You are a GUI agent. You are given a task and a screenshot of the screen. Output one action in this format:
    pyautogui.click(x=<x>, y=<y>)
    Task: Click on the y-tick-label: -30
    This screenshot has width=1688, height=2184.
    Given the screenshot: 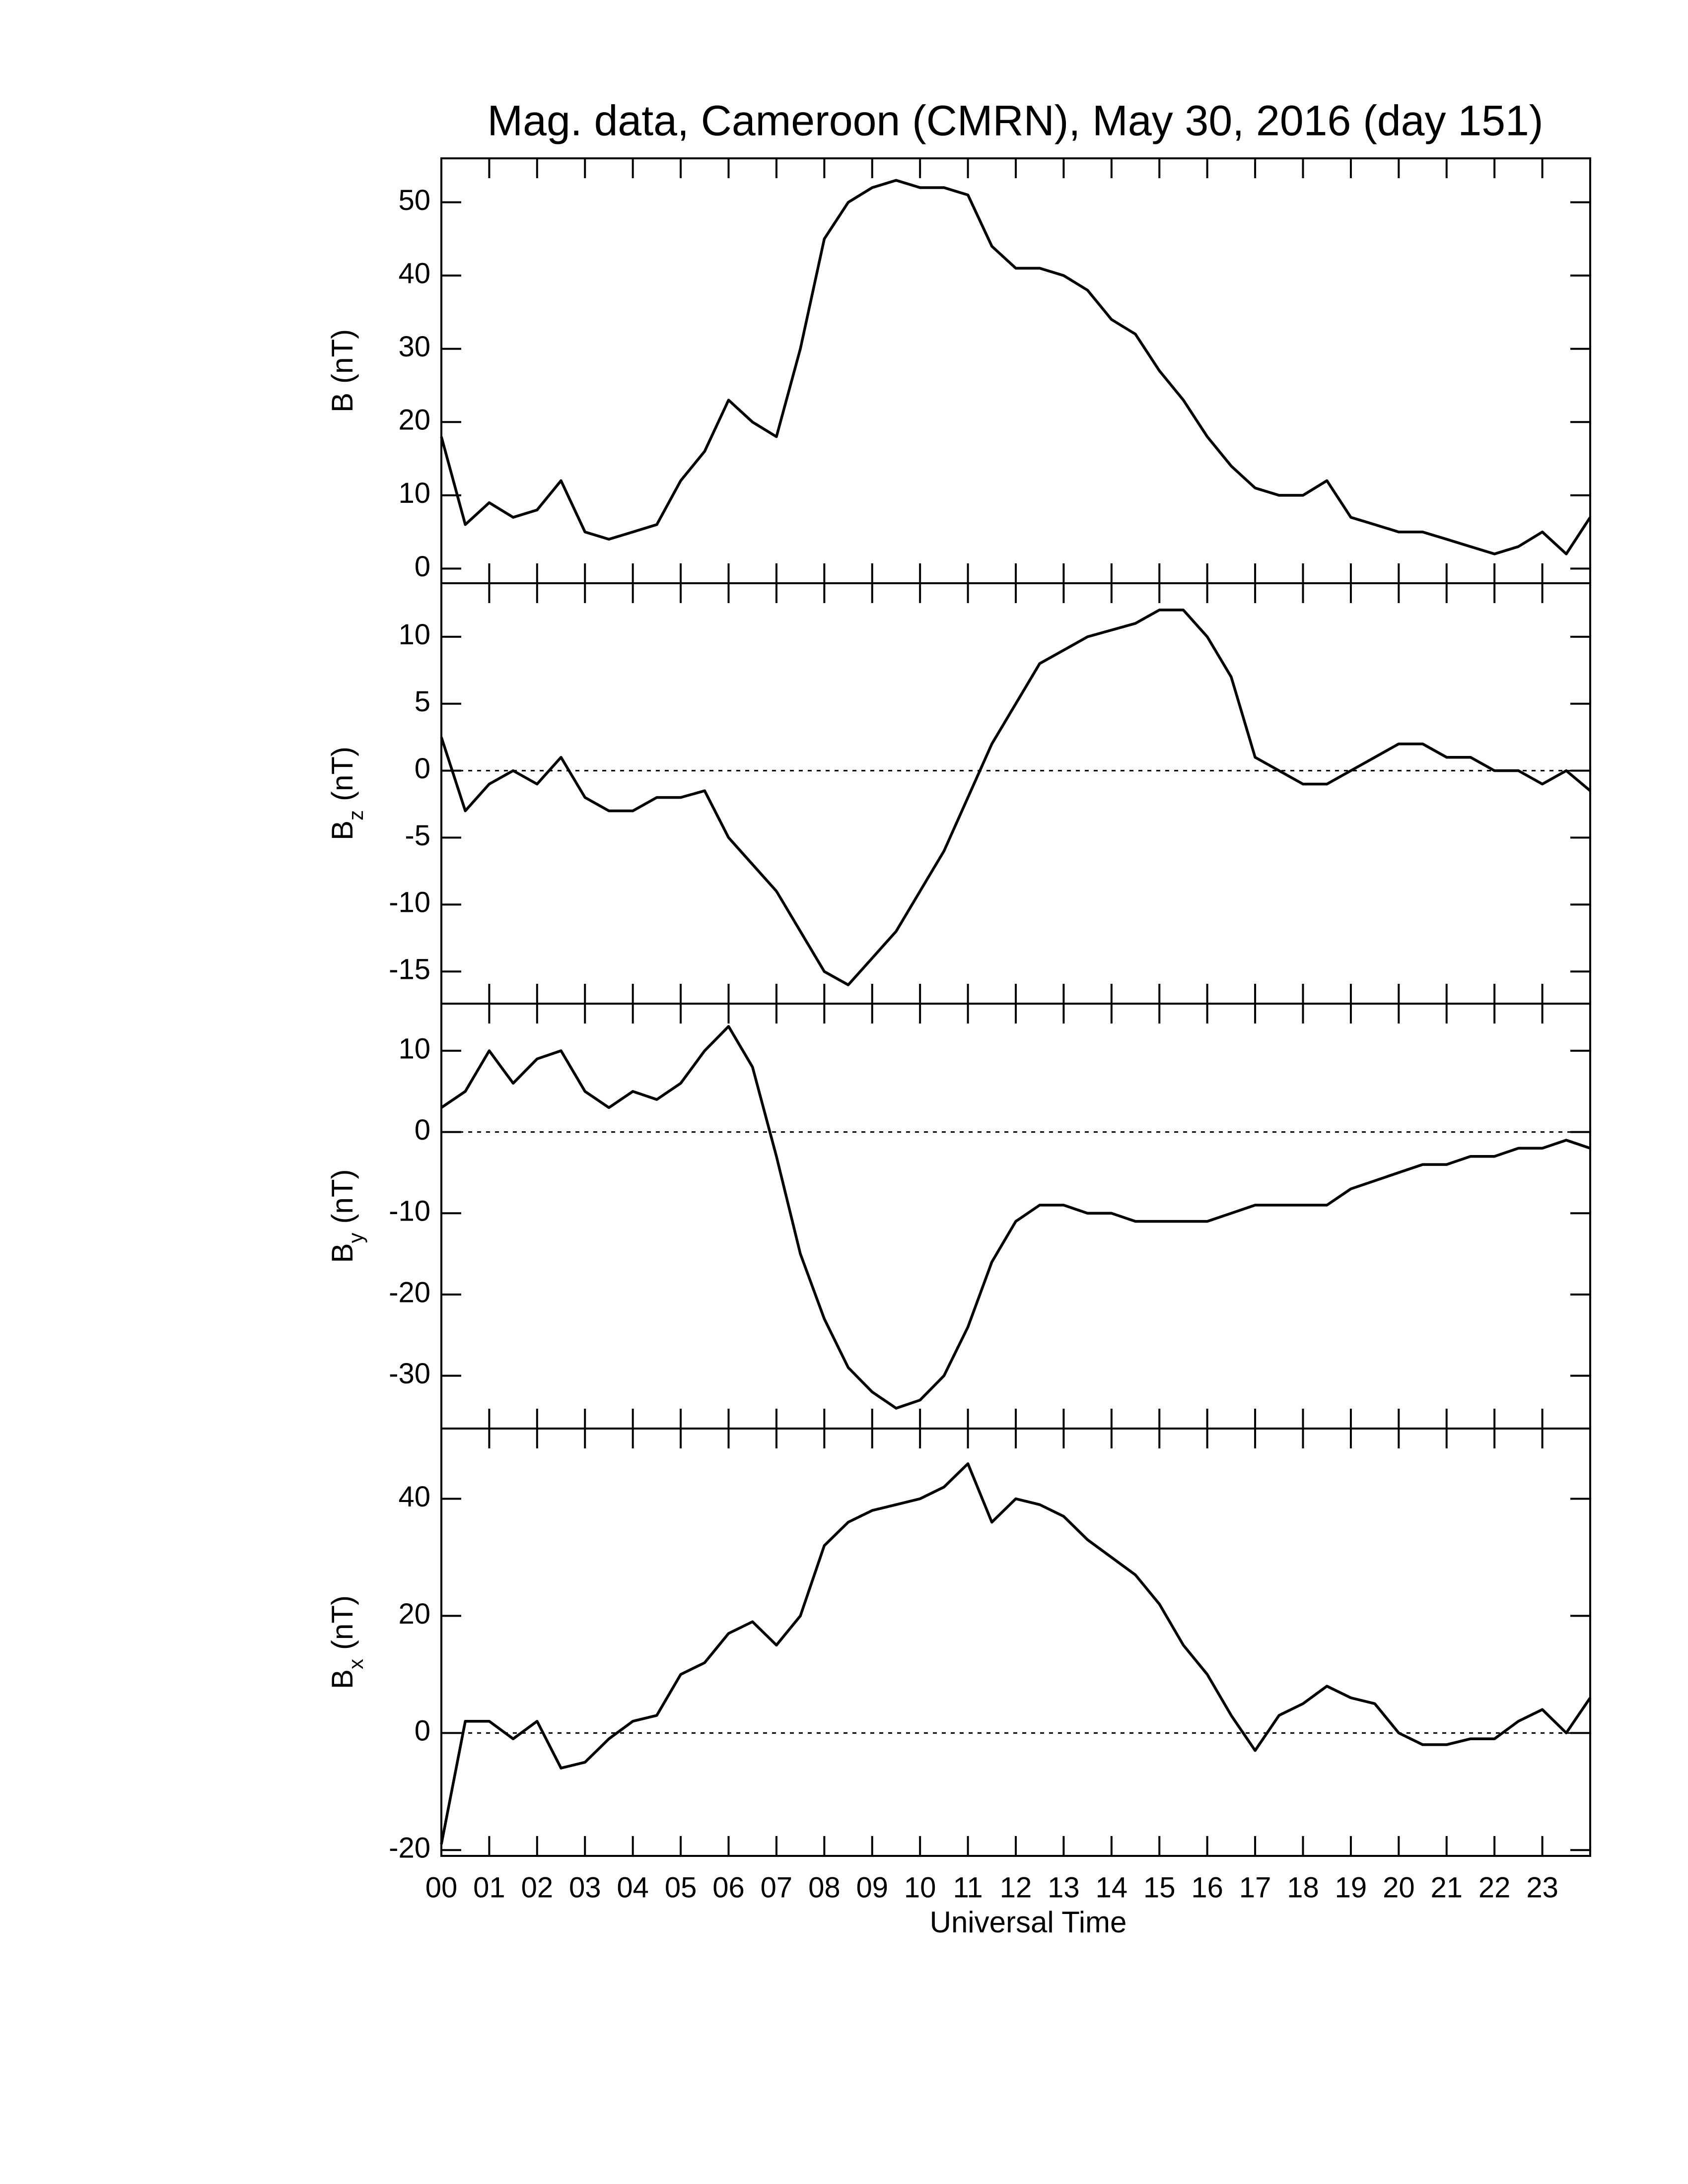 What is the action you would take?
    pyautogui.click(x=409, y=1374)
    